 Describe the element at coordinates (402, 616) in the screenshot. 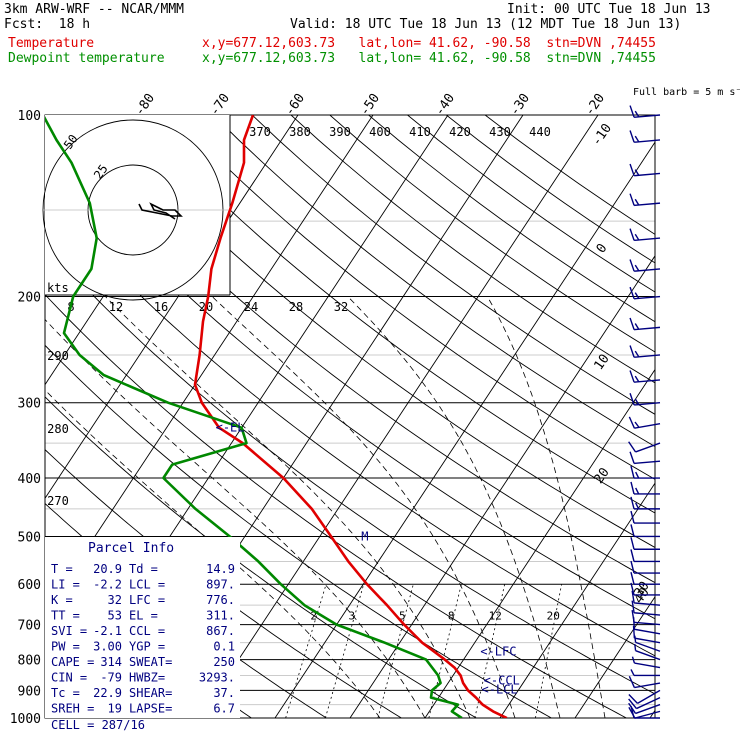

I see `mixing-ratio-label: 5` at that location.